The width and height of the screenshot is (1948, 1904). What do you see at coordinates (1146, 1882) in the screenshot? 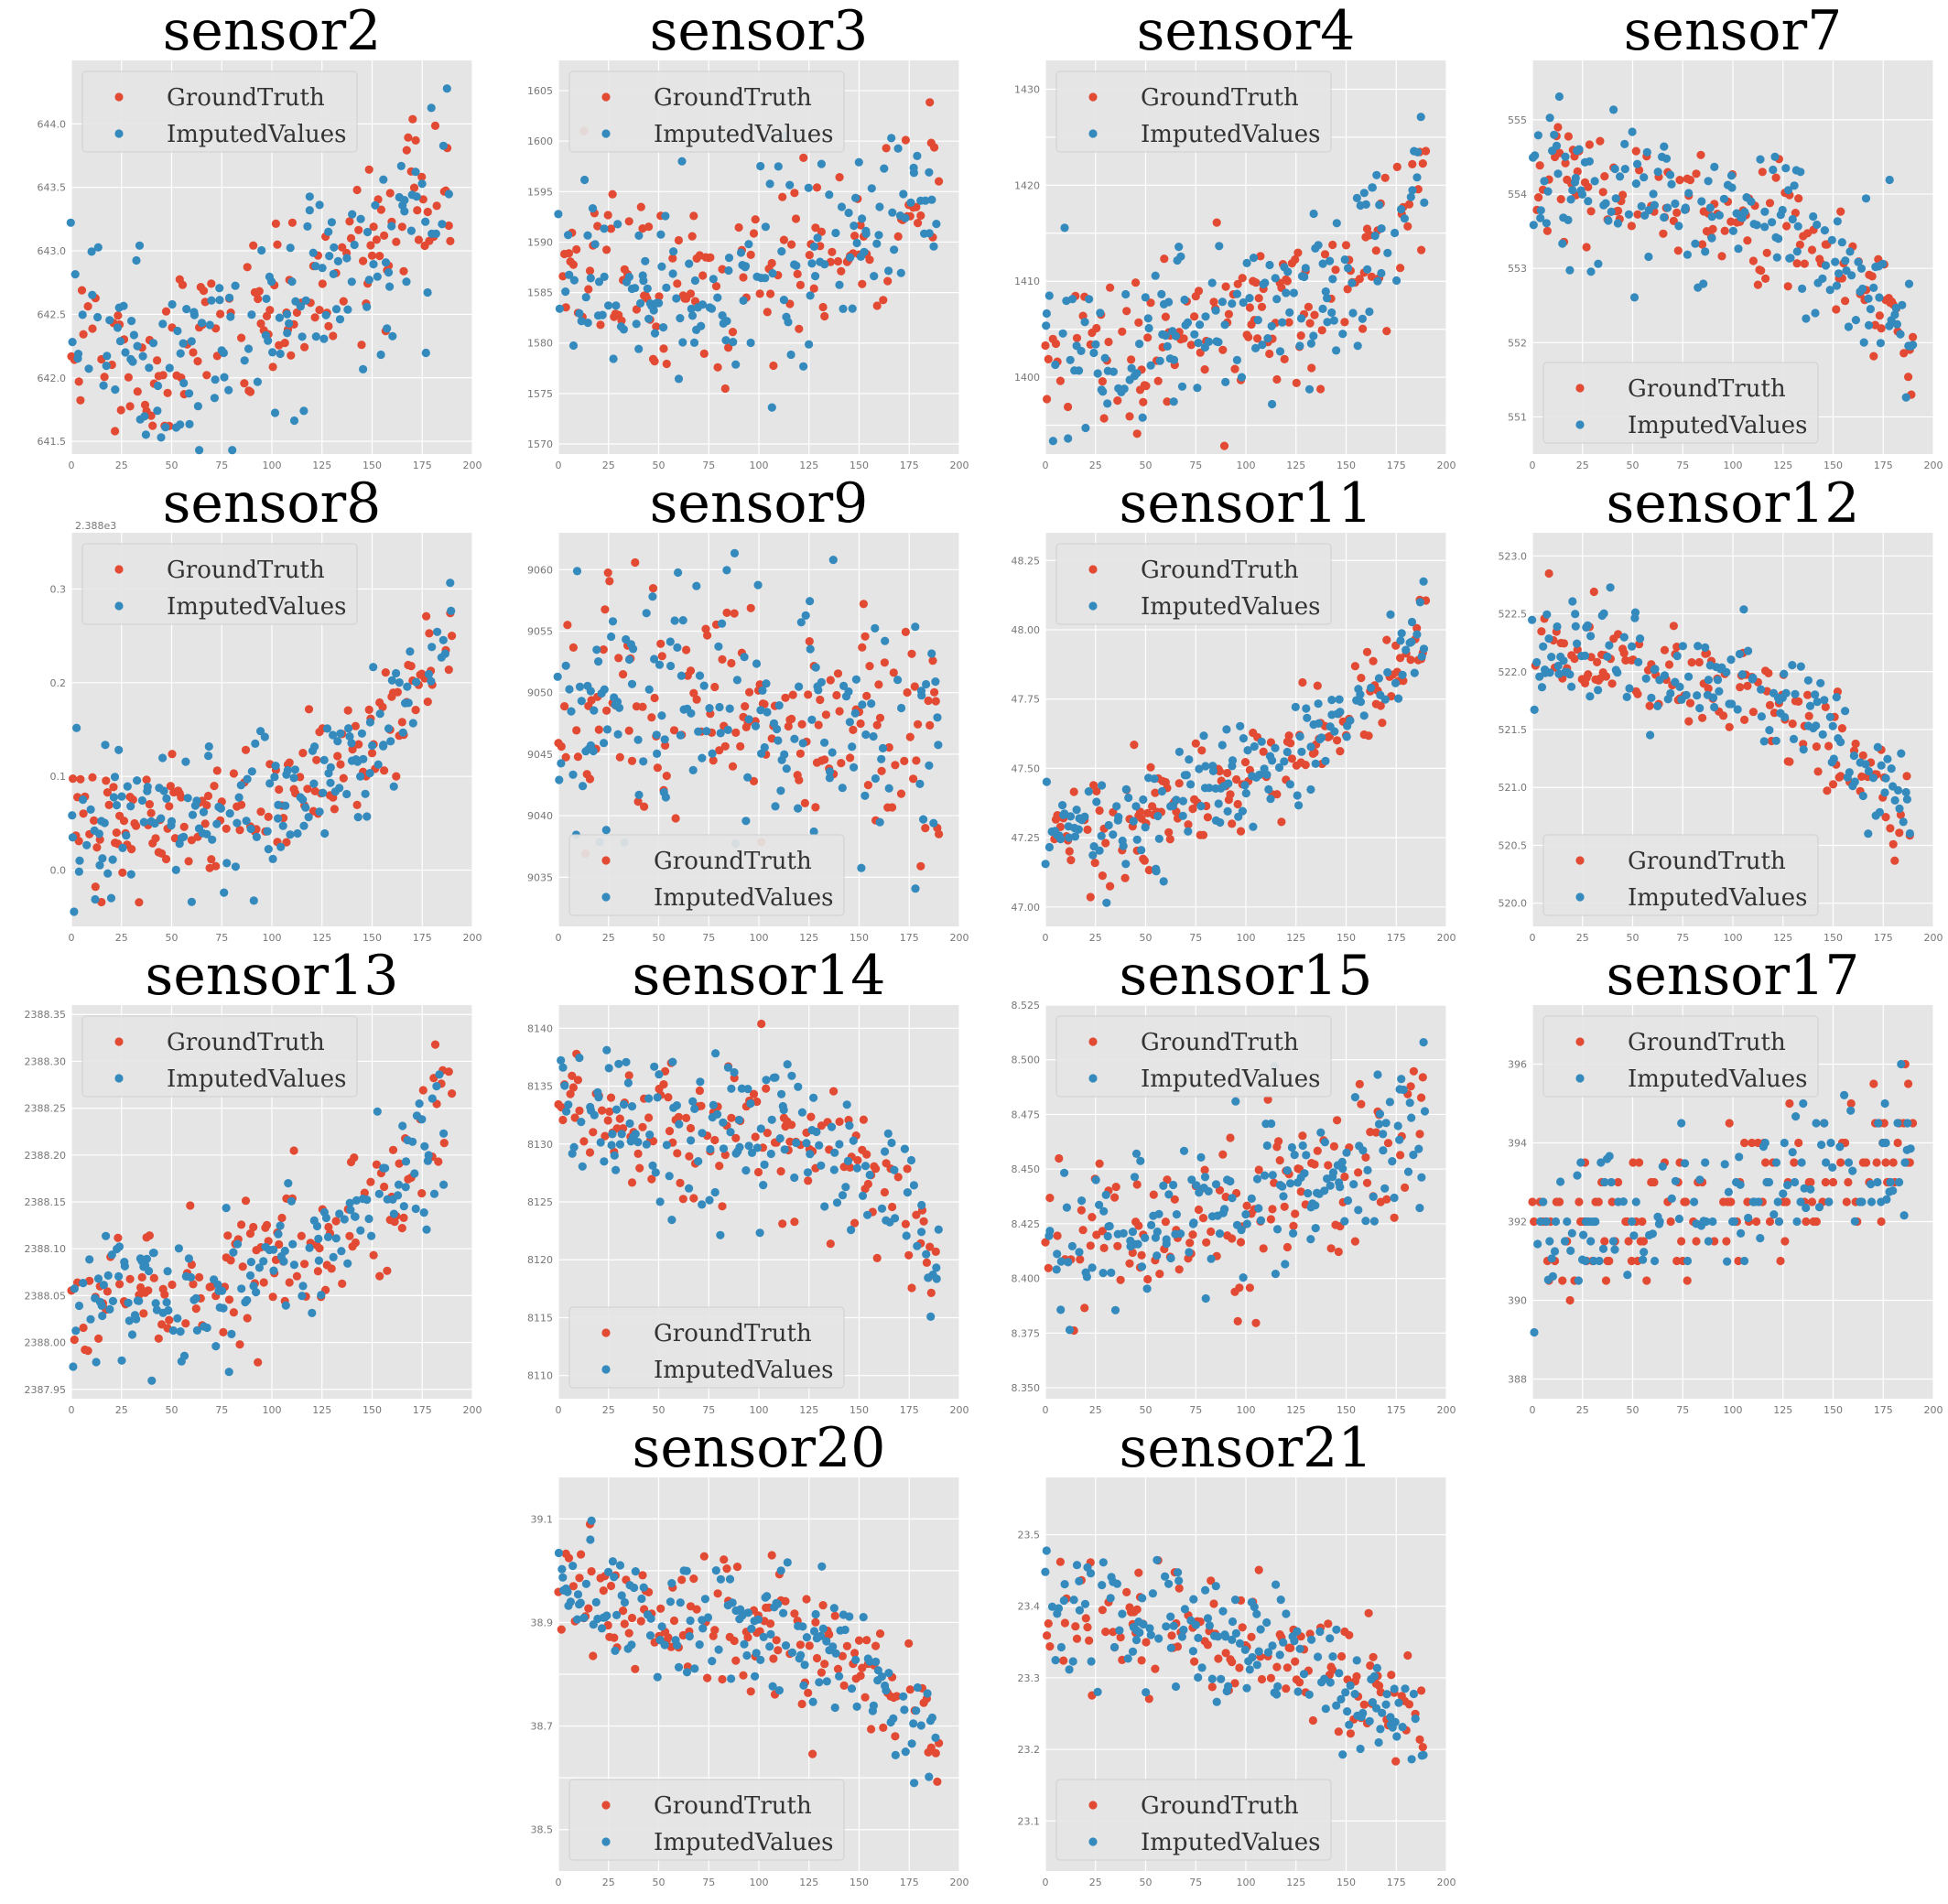
I see `x-tick-label: 50` at bounding box center [1146, 1882].